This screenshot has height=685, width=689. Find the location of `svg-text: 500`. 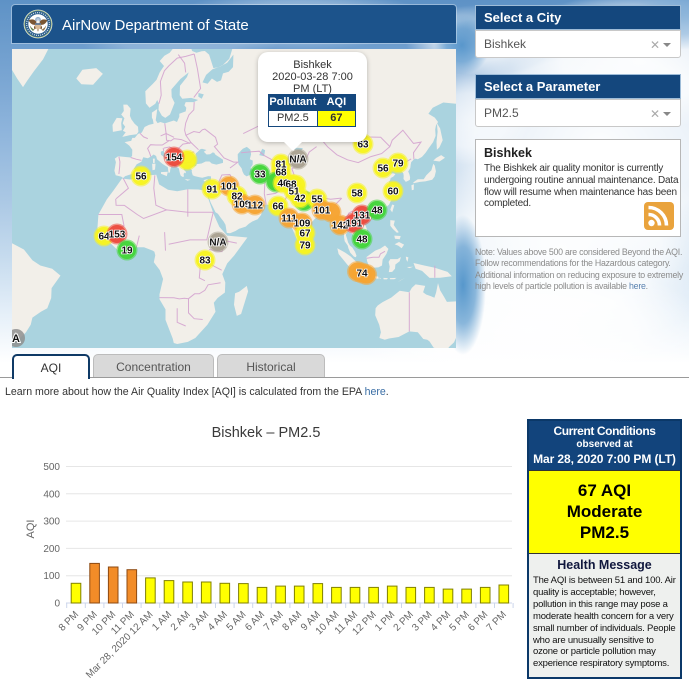

svg-text: 500 is located at coordinates (51, 467).